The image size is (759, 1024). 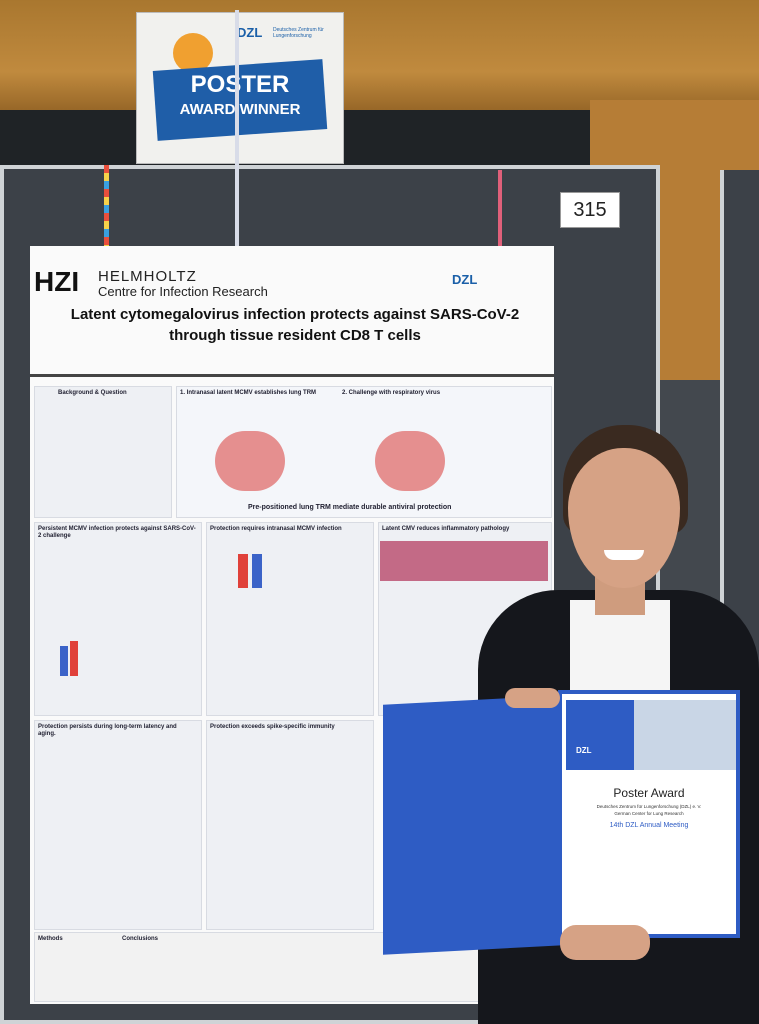 I want to click on cert-logo: DZL, so click(x=584, y=750).